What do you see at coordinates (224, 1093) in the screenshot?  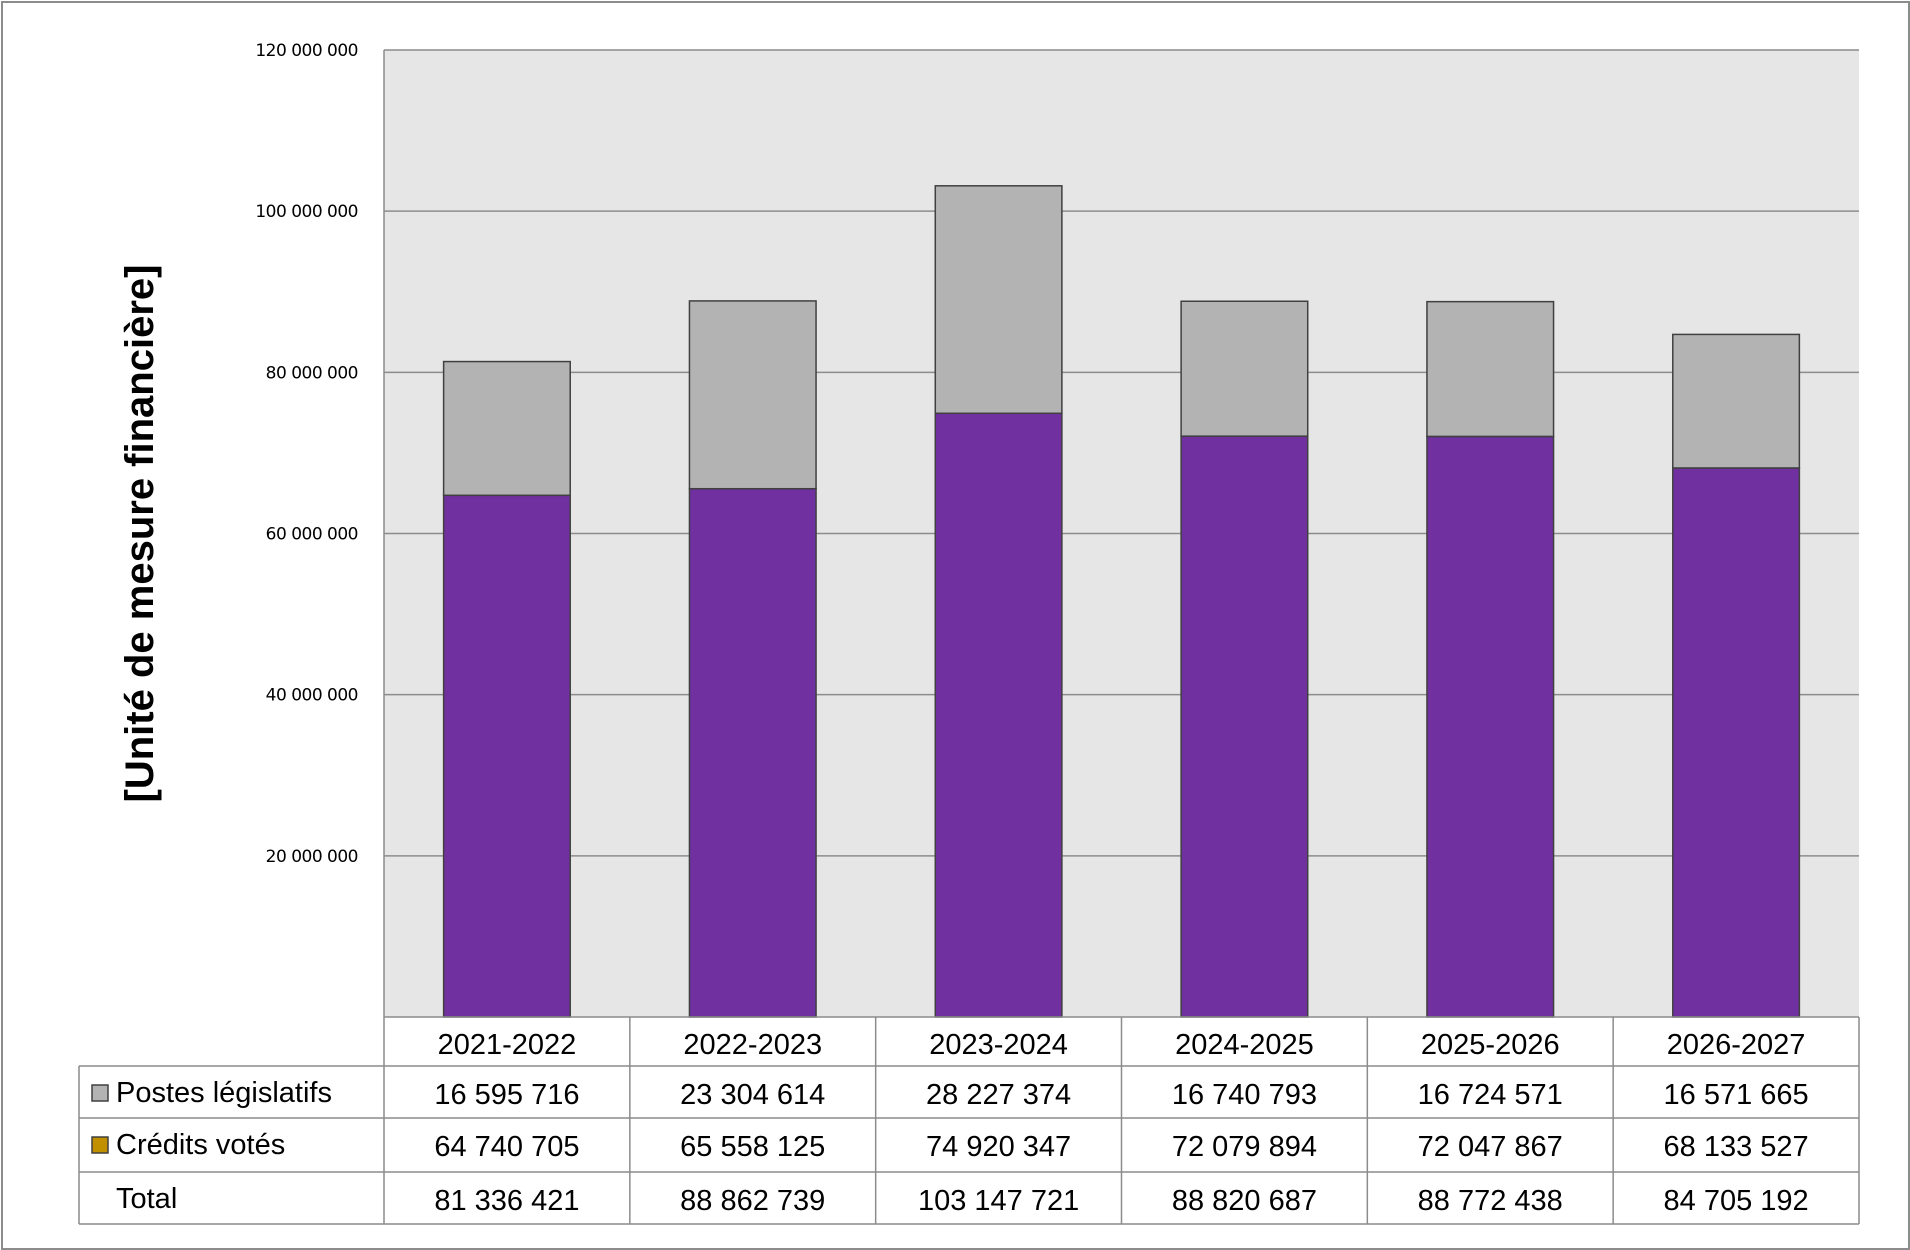 I see `legend-label: Postes législatifs` at bounding box center [224, 1093].